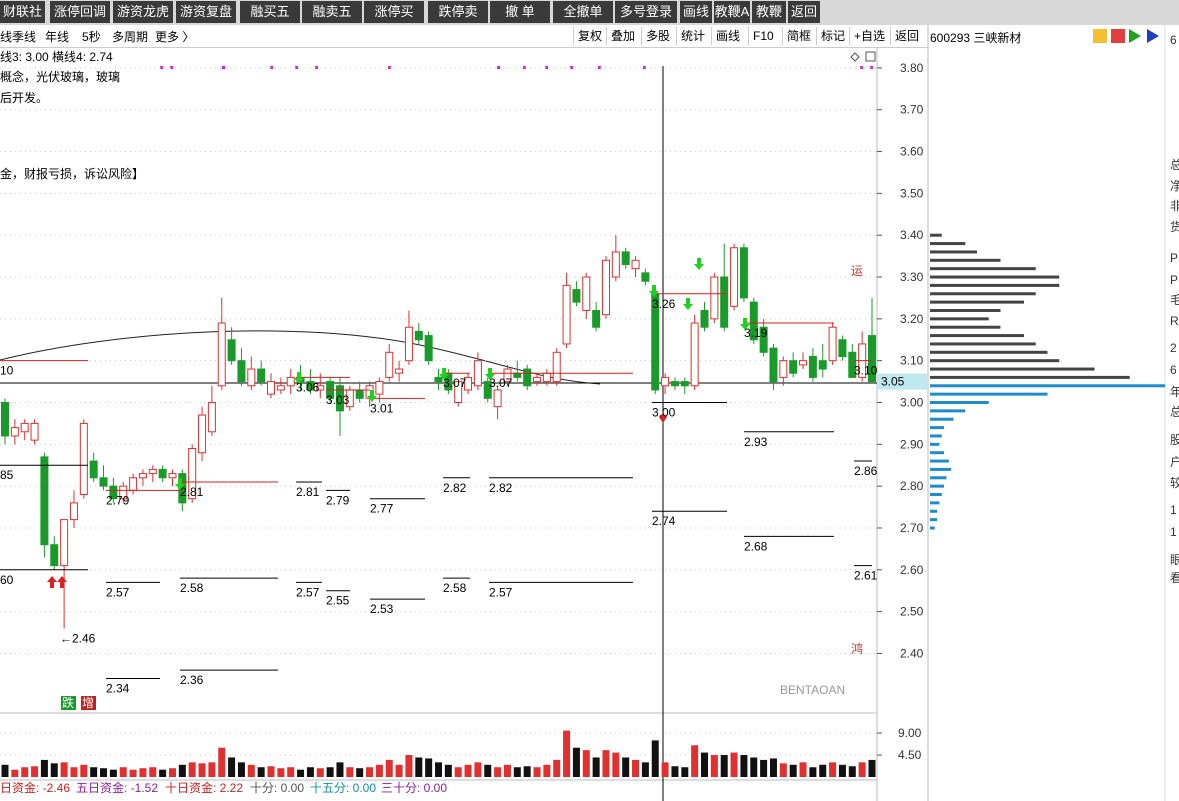 The width and height of the screenshot is (1179, 801). What do you see at coordinates (57, 37) in the screenshot?
I see `period-tab: 年线` at bounding box center [57, 37].